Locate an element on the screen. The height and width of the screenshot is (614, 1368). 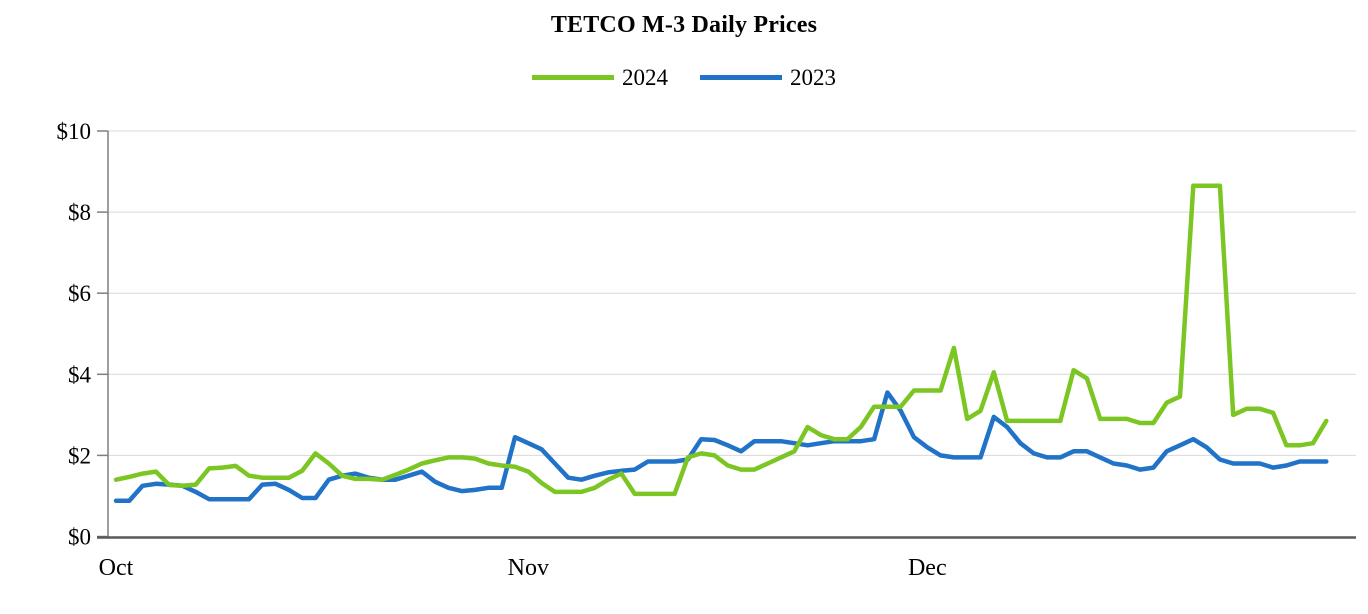
y-axis-label: $8 is located at coordinates (79, 212).